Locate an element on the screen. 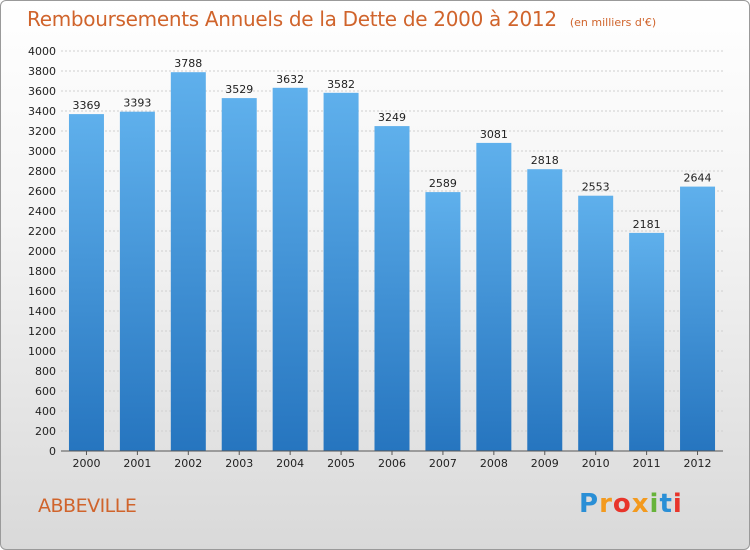 Image resolution: width=750 pixels, height=550 pixels. x-tick-label: 2003 is located at coordinates (239, 463).